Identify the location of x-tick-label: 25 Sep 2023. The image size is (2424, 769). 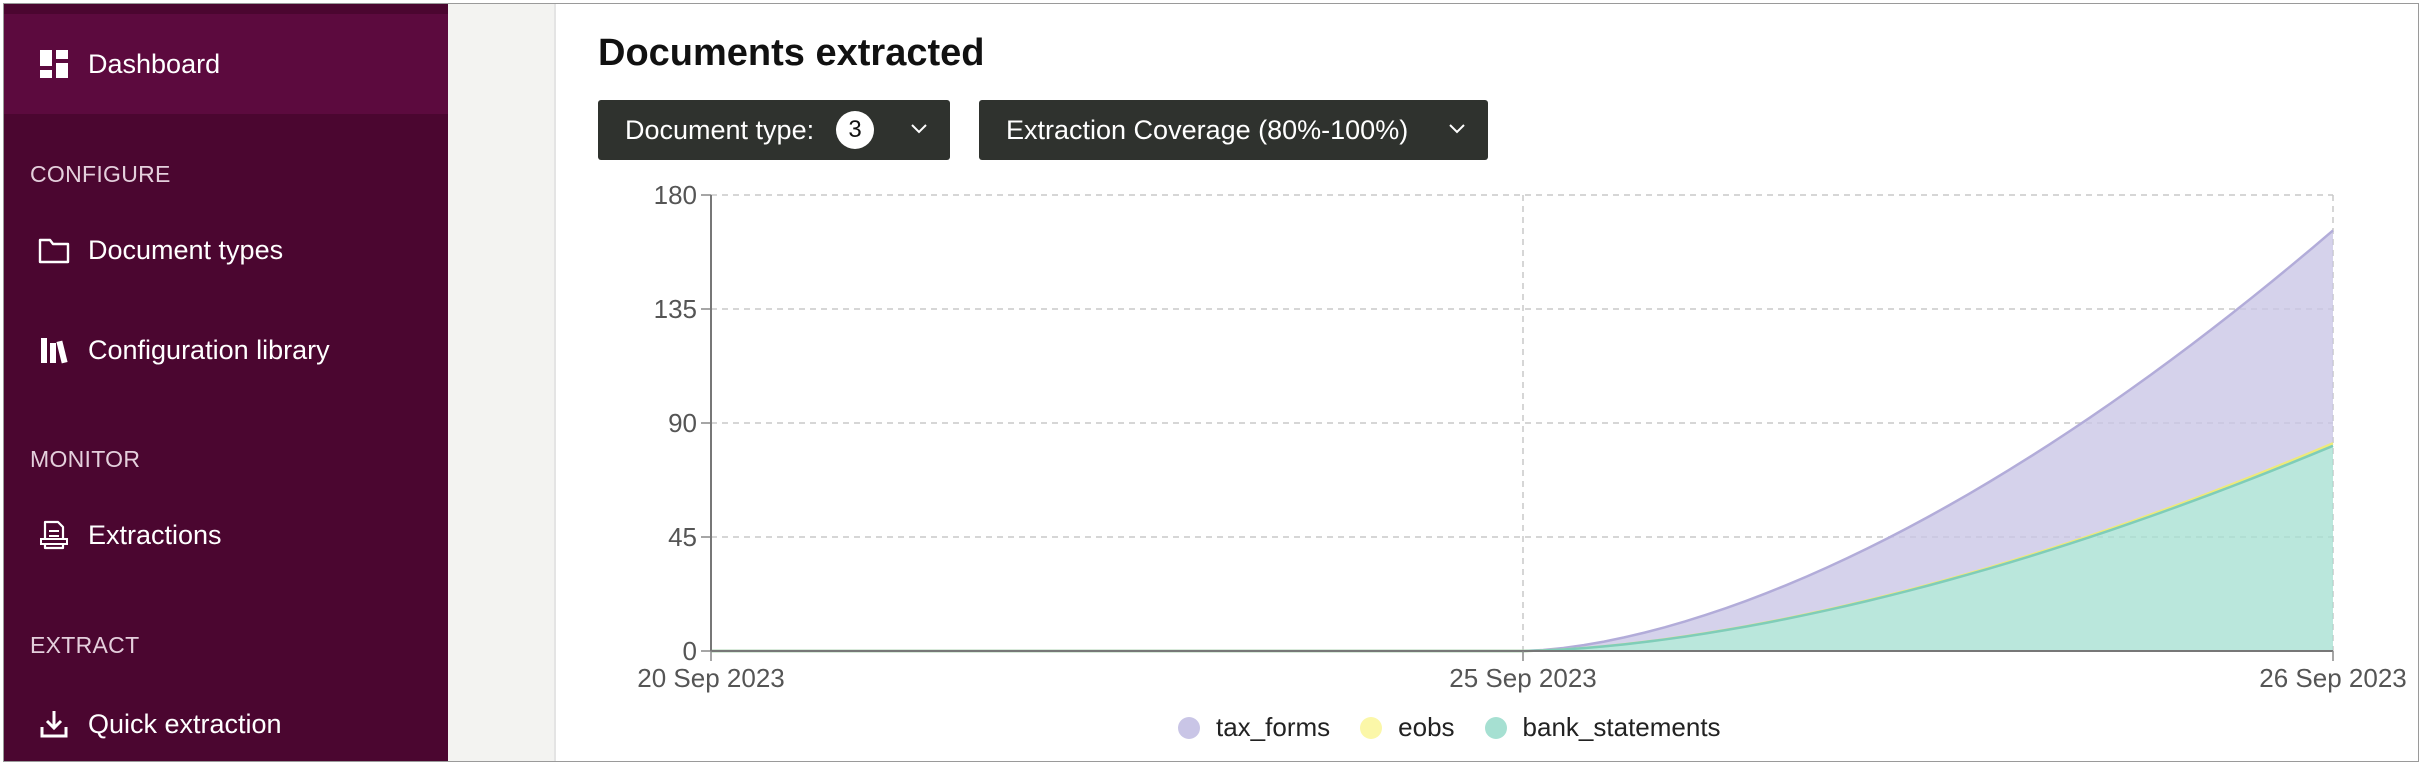
(1522, 678).